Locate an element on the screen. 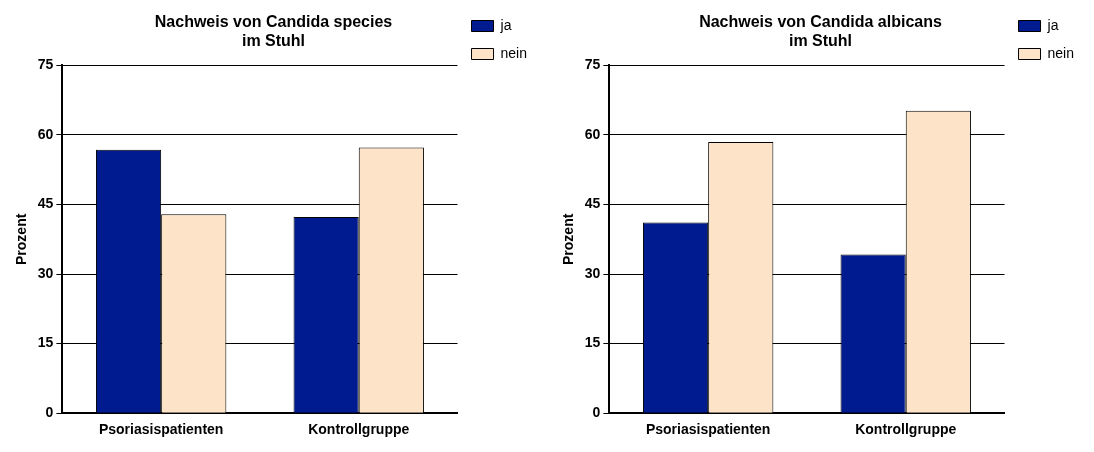  chart-title: Nachweis von Candida species im Stuhl is located at coordinates (273, 31).